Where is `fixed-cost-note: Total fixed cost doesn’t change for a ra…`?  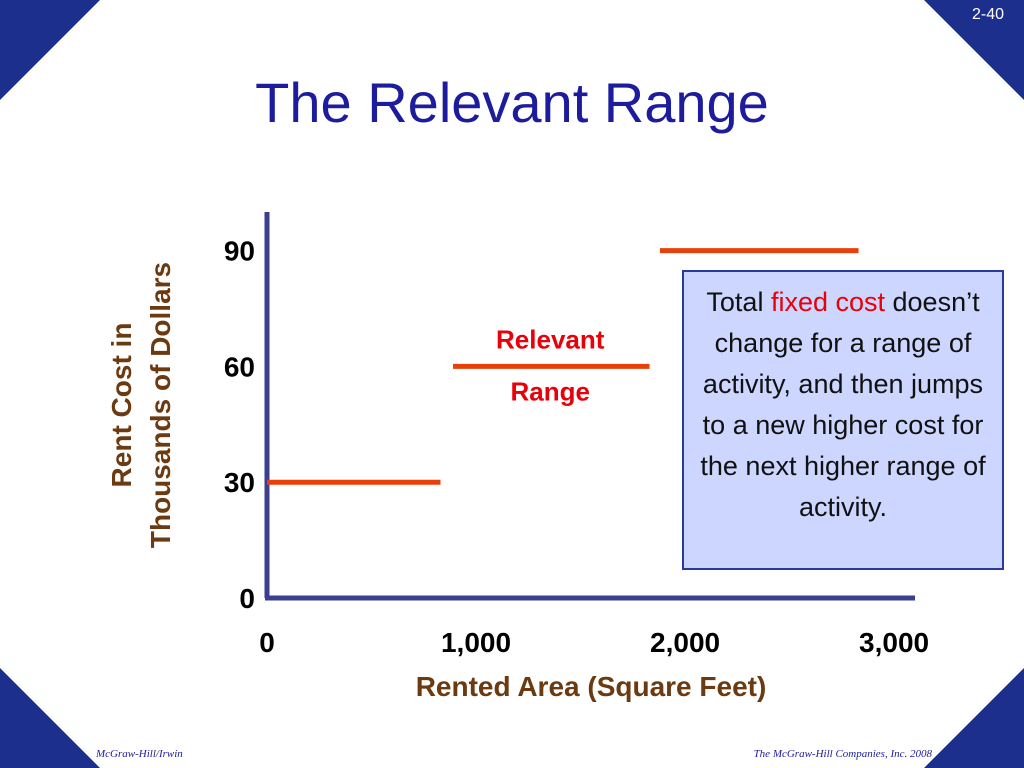
fixed-cost-note: Total fixed cost doesn’t change for a ra… is located at coordinates (843, 420).